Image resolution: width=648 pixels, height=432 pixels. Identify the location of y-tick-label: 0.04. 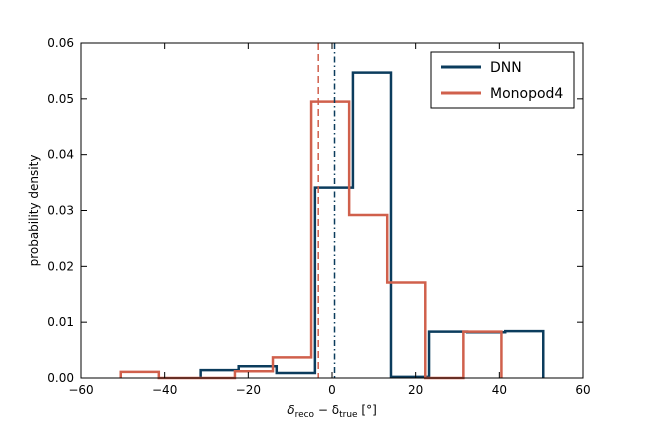
(60, 155).